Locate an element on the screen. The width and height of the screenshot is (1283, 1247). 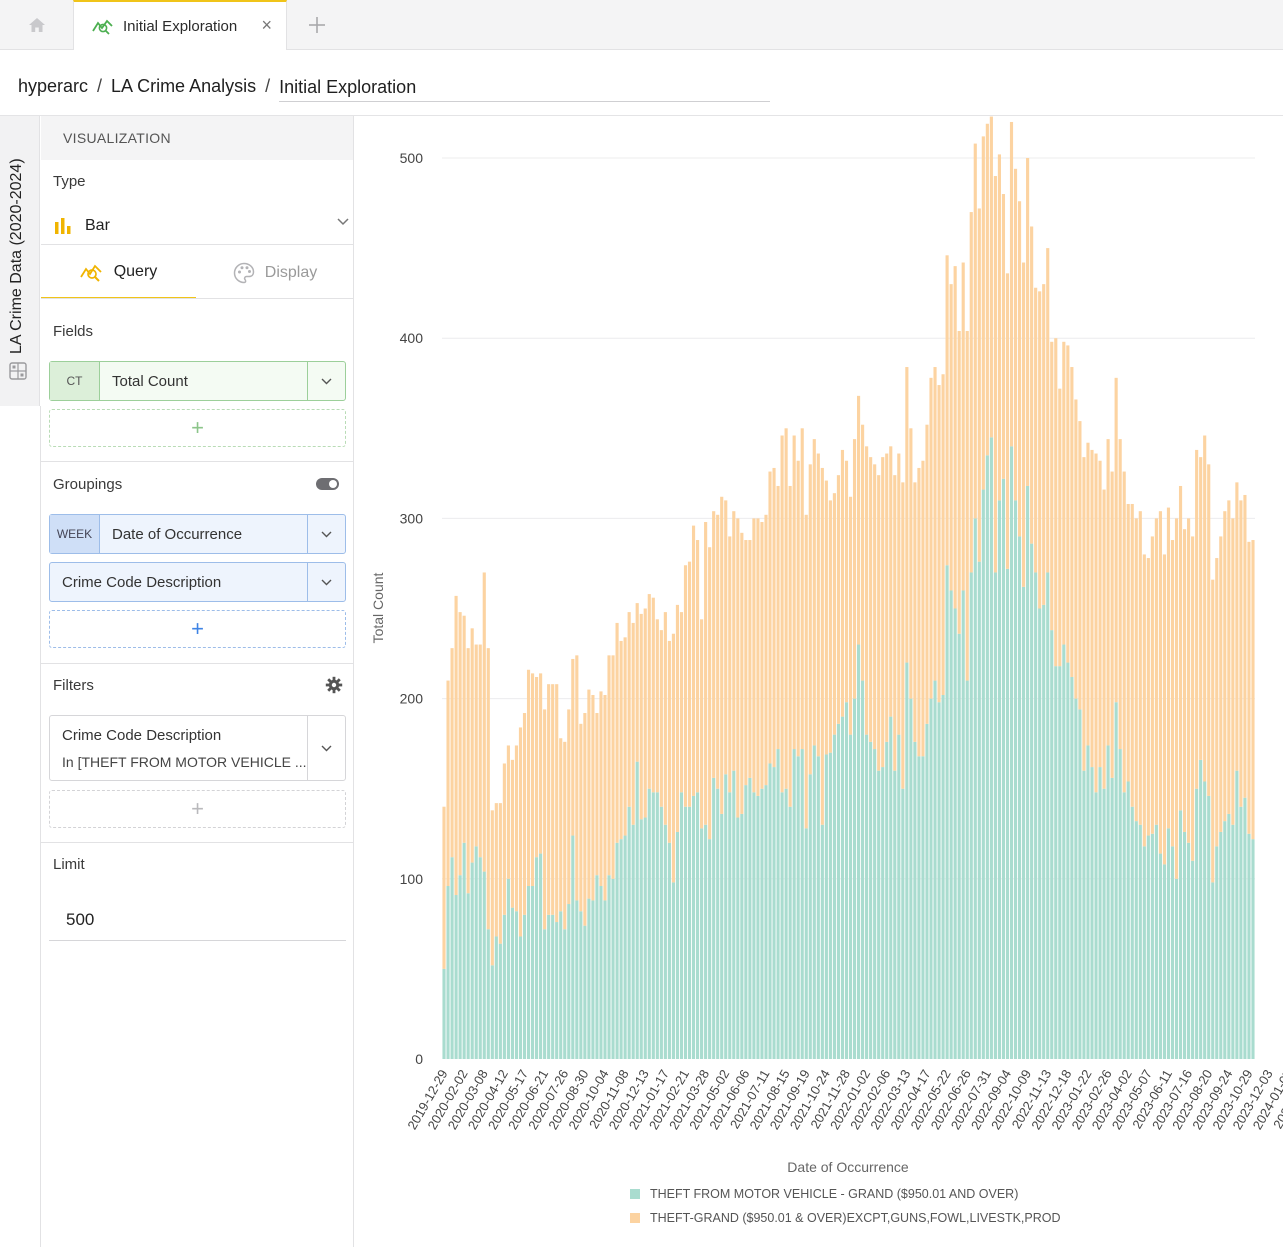
aggregate-tag: CT is located at coordinates (75, 381).